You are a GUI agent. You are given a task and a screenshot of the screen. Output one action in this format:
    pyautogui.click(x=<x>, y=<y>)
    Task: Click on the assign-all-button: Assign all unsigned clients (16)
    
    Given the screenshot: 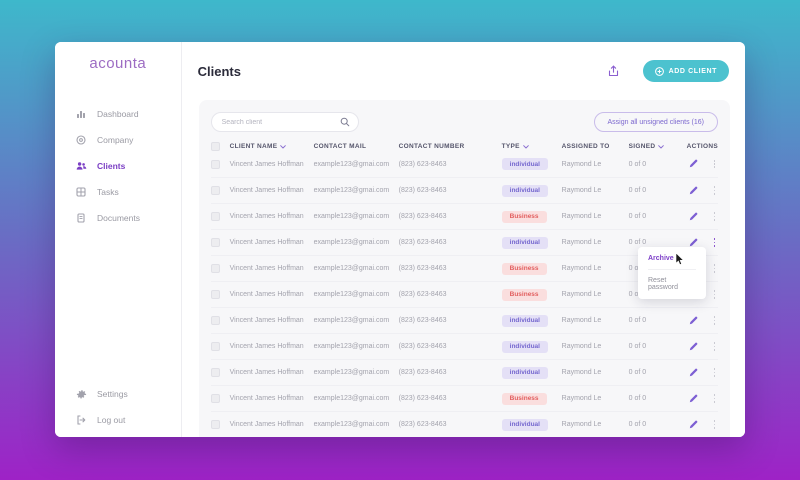 What is the action you would take?
    pyautogui.click(x=655, y=122)
    